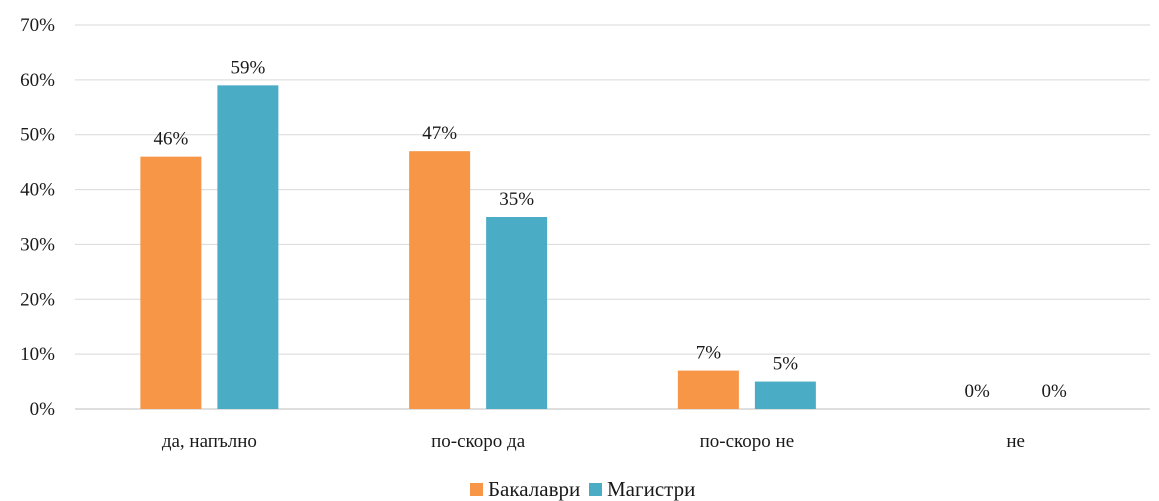 The height and width of the screenshot is (501, 1159). I want to click on data-label: 5%, so click(786, 364).